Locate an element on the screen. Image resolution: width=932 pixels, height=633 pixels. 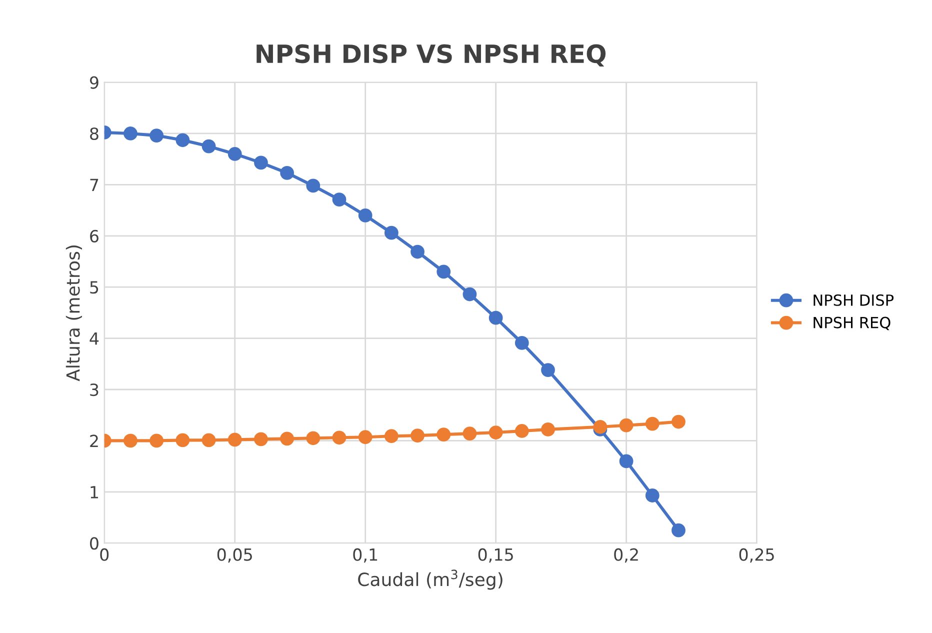
y-tick-label: 7 is located at coordinates (94, 185).